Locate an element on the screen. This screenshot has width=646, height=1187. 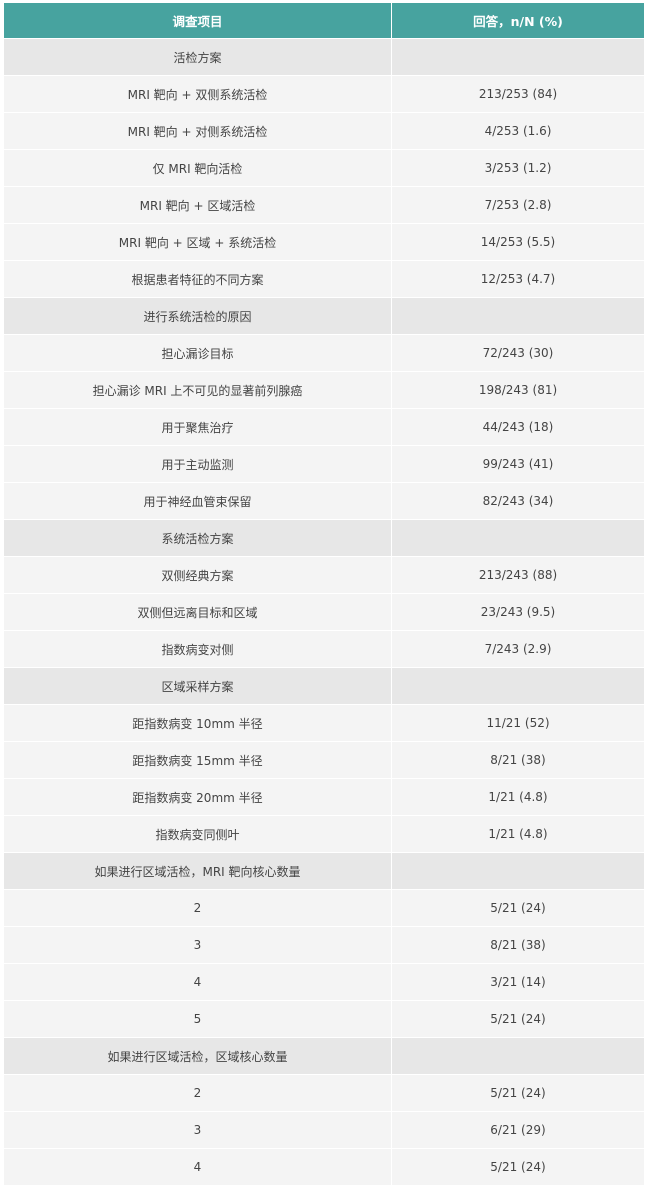
table-row: 担心漏诊 MRI 上不可见的显著前列腺癌 198/243 (81) is located at coordinates (324, 390).